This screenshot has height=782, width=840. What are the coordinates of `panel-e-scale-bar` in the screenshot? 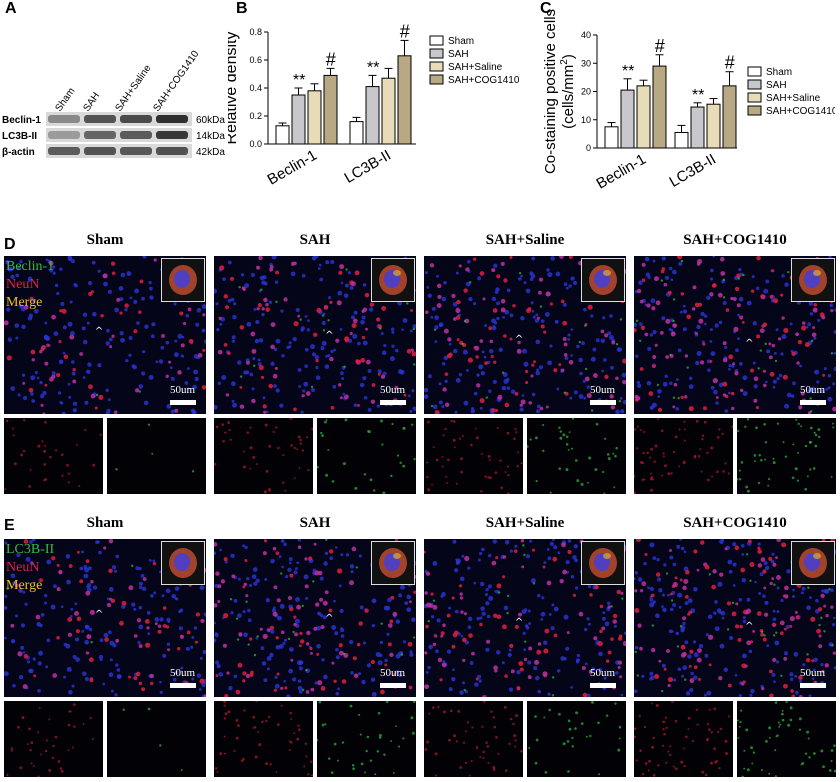 It's located at (393, 685).